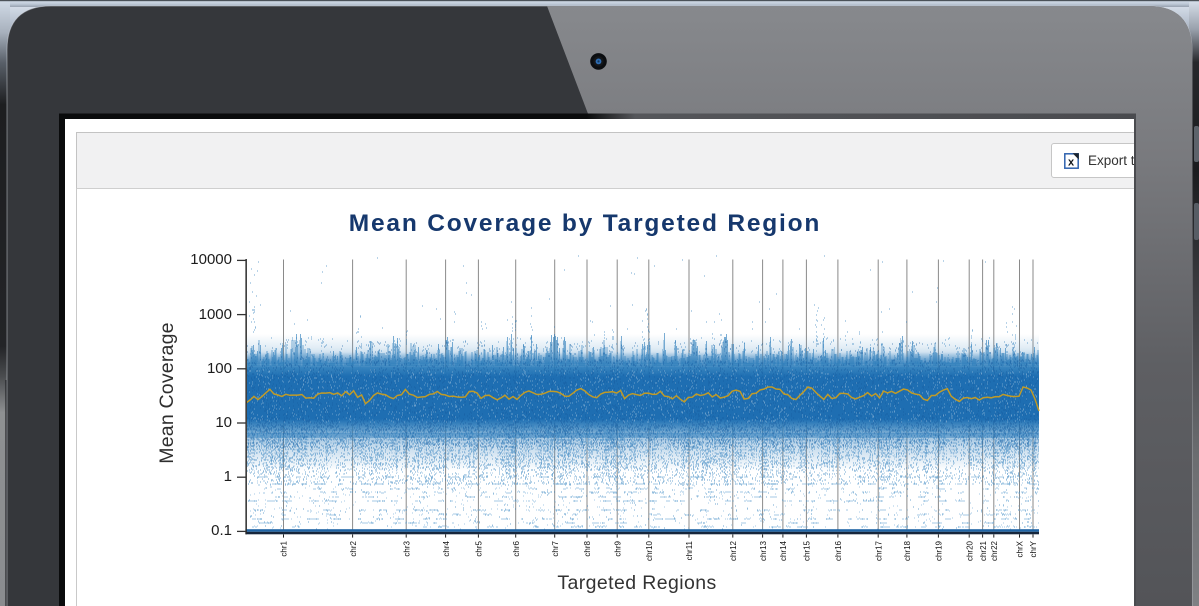  I want to click on svg-text: chr6, so click(516, 548).